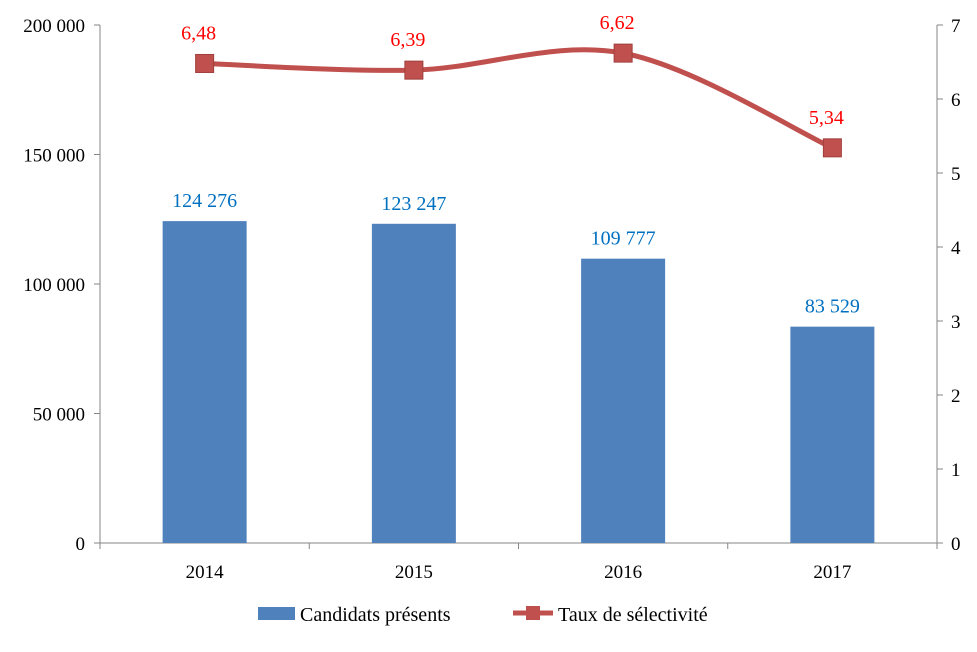  What do you see at coordinates (832, 148) in the screenshot?
I see `line-marker-2017` at bounding box center [832, 148].